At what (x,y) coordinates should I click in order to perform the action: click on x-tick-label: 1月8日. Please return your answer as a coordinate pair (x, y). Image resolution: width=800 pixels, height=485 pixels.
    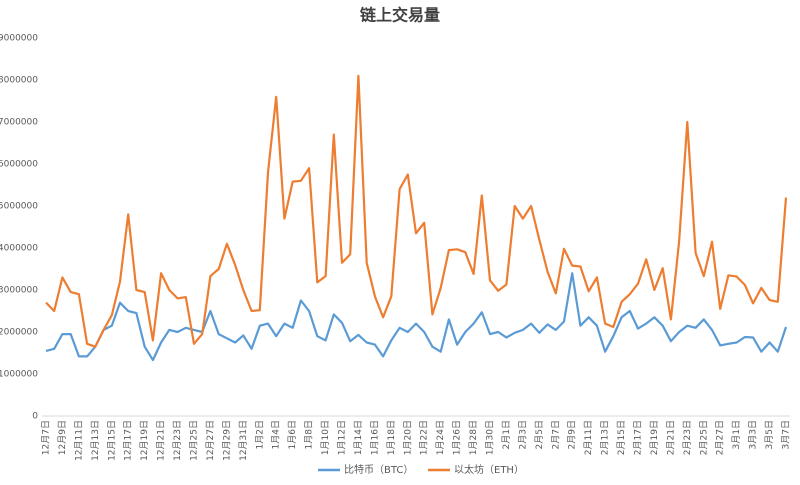
    Looking at the image, I should click on (309, 434).